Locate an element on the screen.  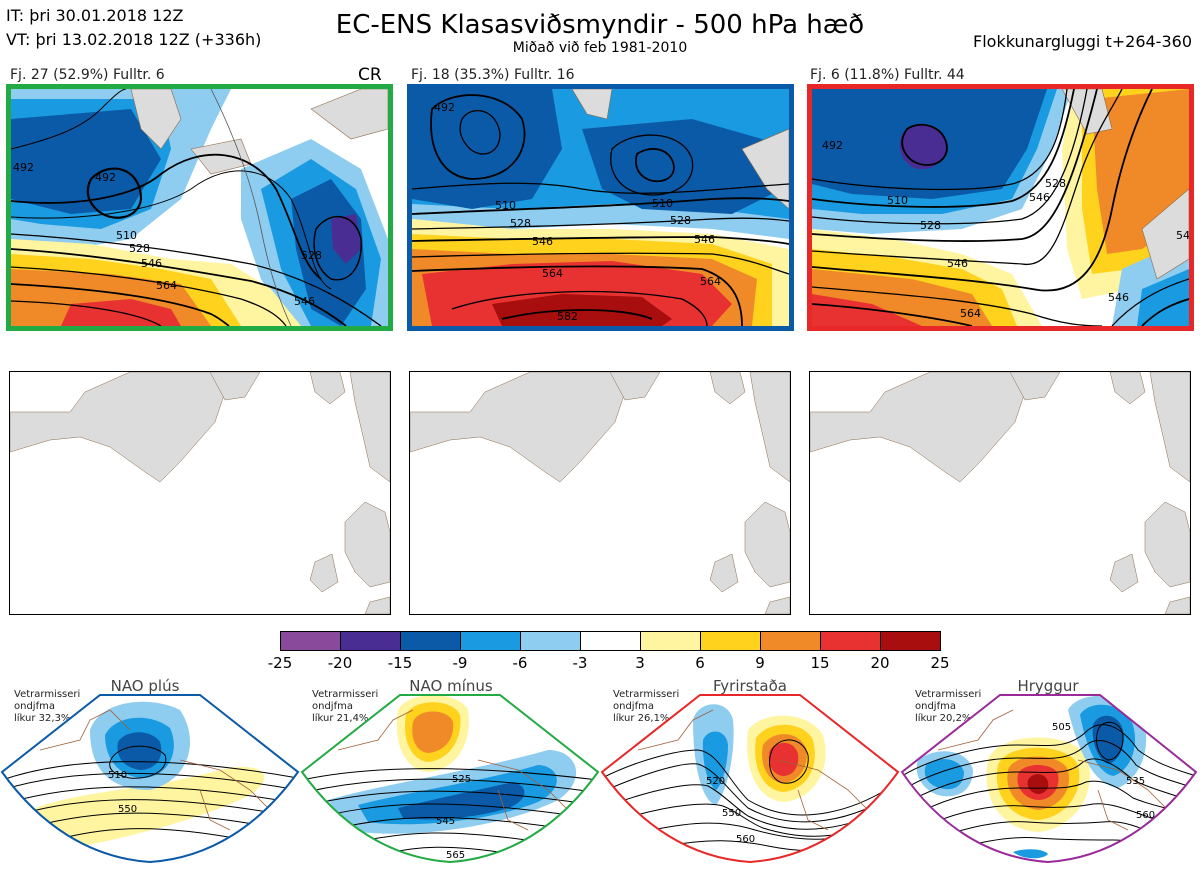
contour-label: 582 is located at coordinates (567, 316).